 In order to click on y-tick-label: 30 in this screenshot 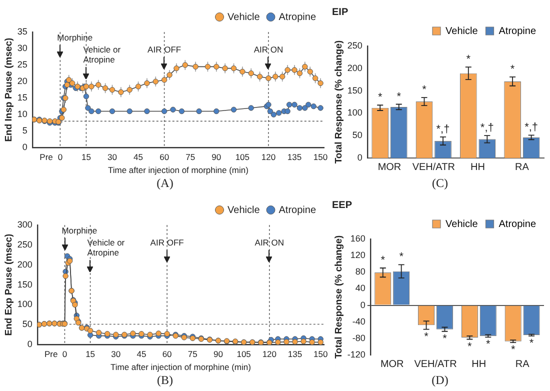, I will do `click(22, 48)`.